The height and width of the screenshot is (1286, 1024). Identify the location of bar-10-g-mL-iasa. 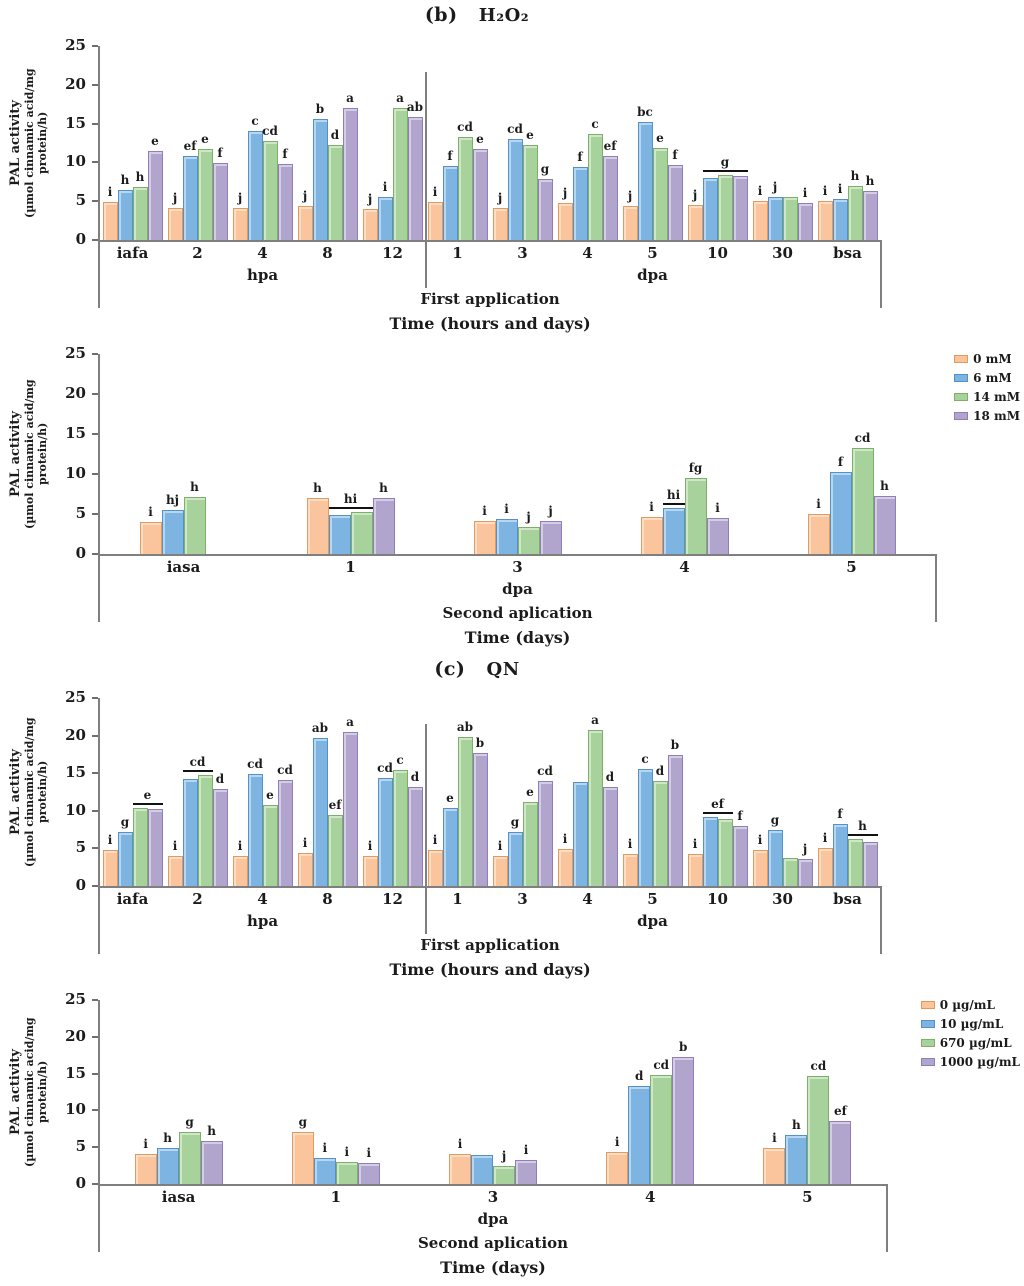
(167, 1165).